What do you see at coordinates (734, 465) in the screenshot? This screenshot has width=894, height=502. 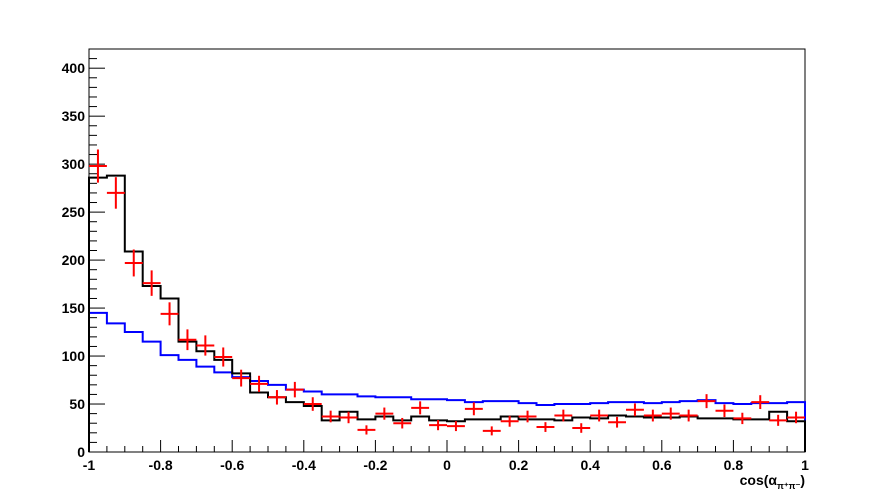 I see `x-tick-label: 0.8` at bounding box center [734, 465].